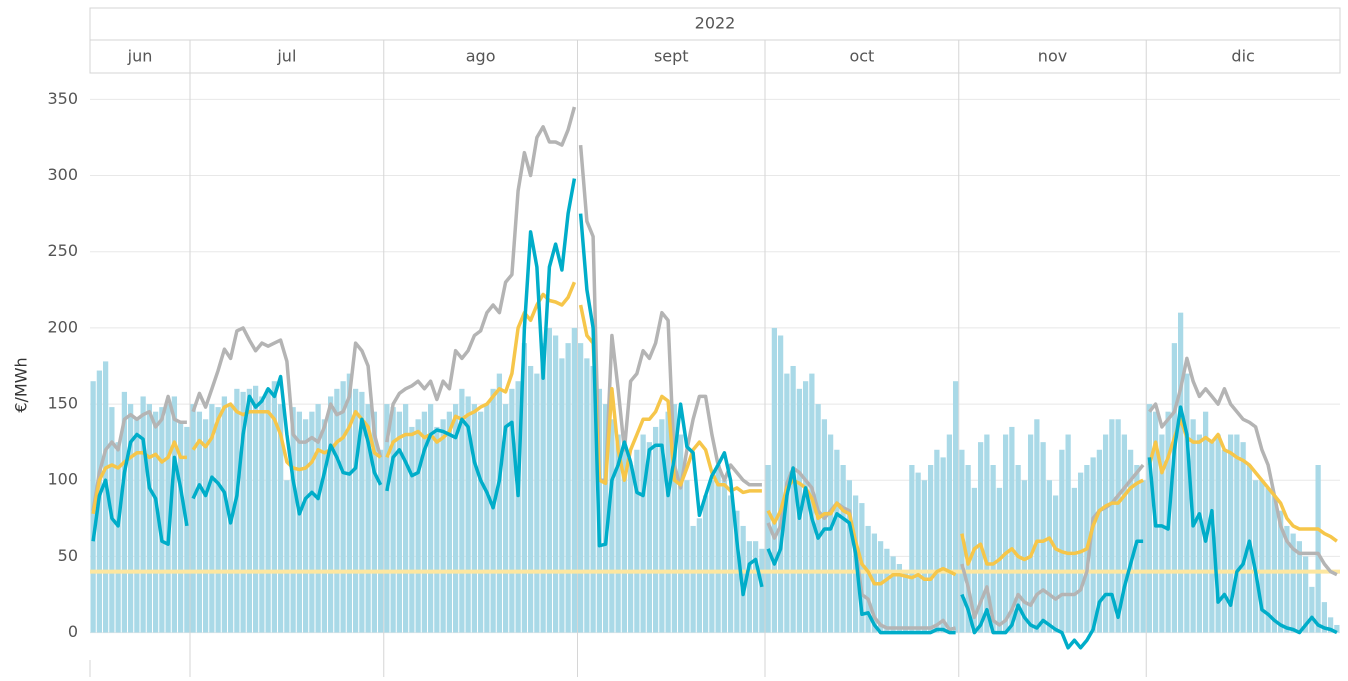 Image resolution: width=1348 pixels, height=681 pixels. Describe the element at coordinates (62, 250) in the screenshot. I see `y-tick-label: 250` at that location.